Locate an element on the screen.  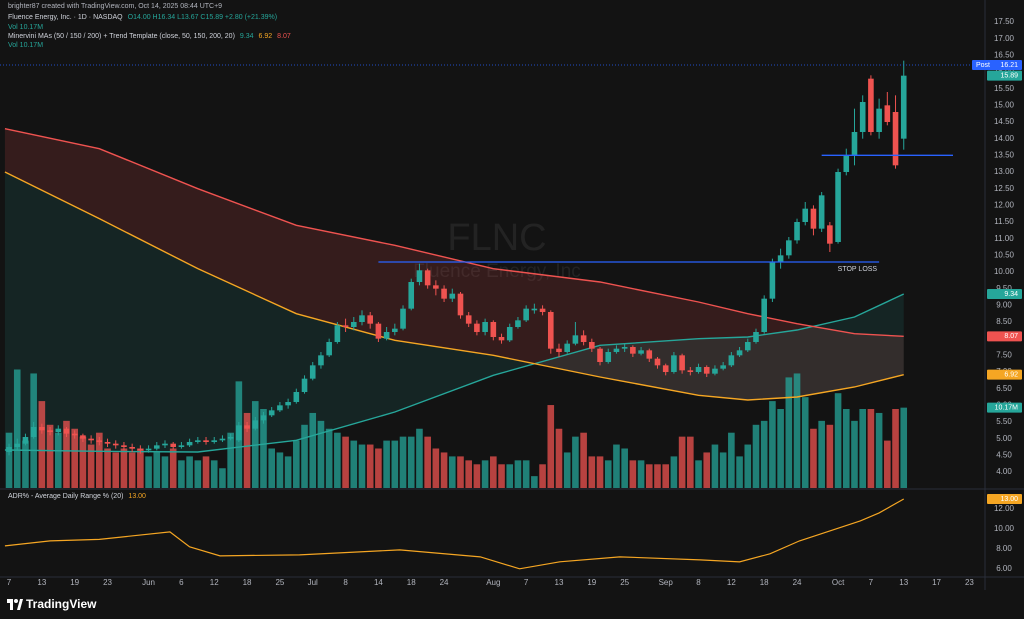
y-tick-label: 4.50 is located at coordinates (1004, 454).